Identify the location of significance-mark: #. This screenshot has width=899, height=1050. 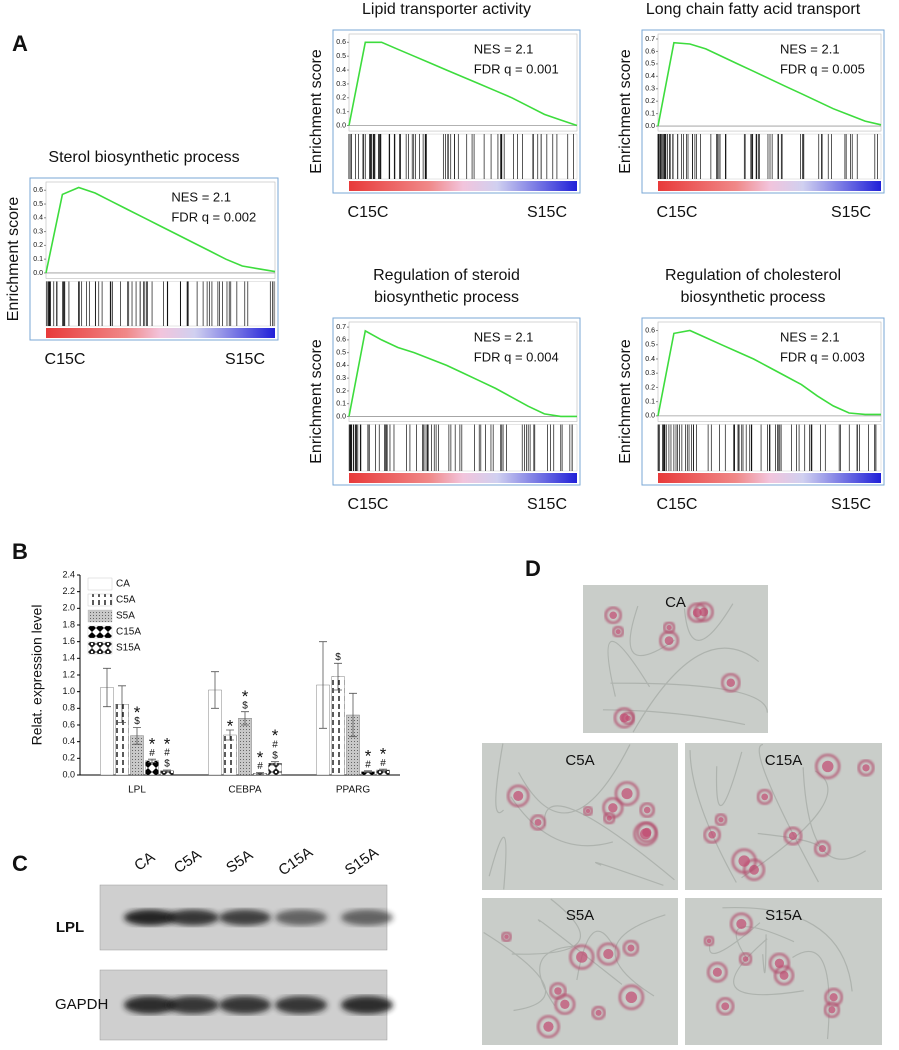
(152, 753).